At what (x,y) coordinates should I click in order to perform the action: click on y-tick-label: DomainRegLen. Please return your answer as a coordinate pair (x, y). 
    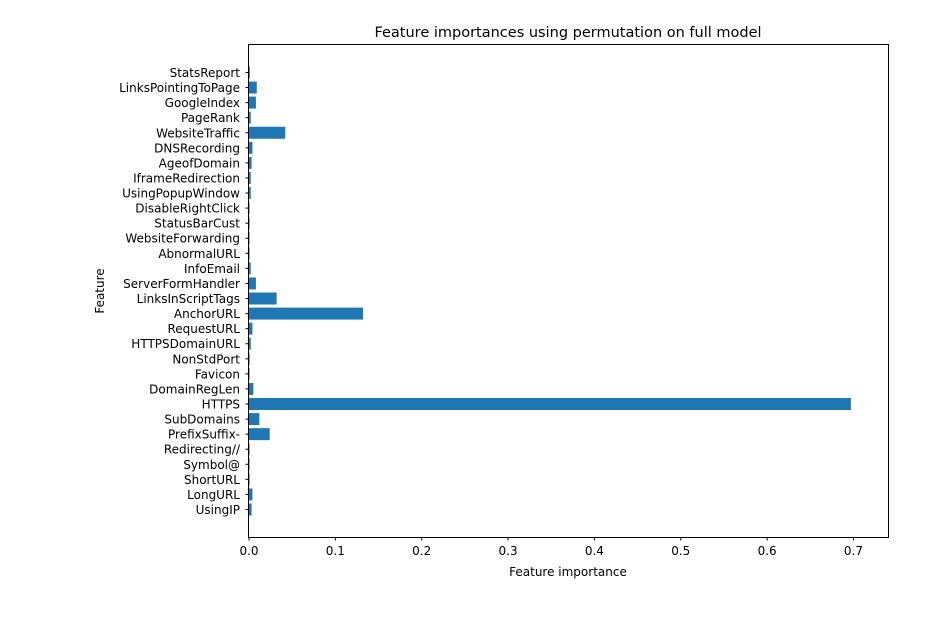
    Looking at the image, I should click on (194, 389).